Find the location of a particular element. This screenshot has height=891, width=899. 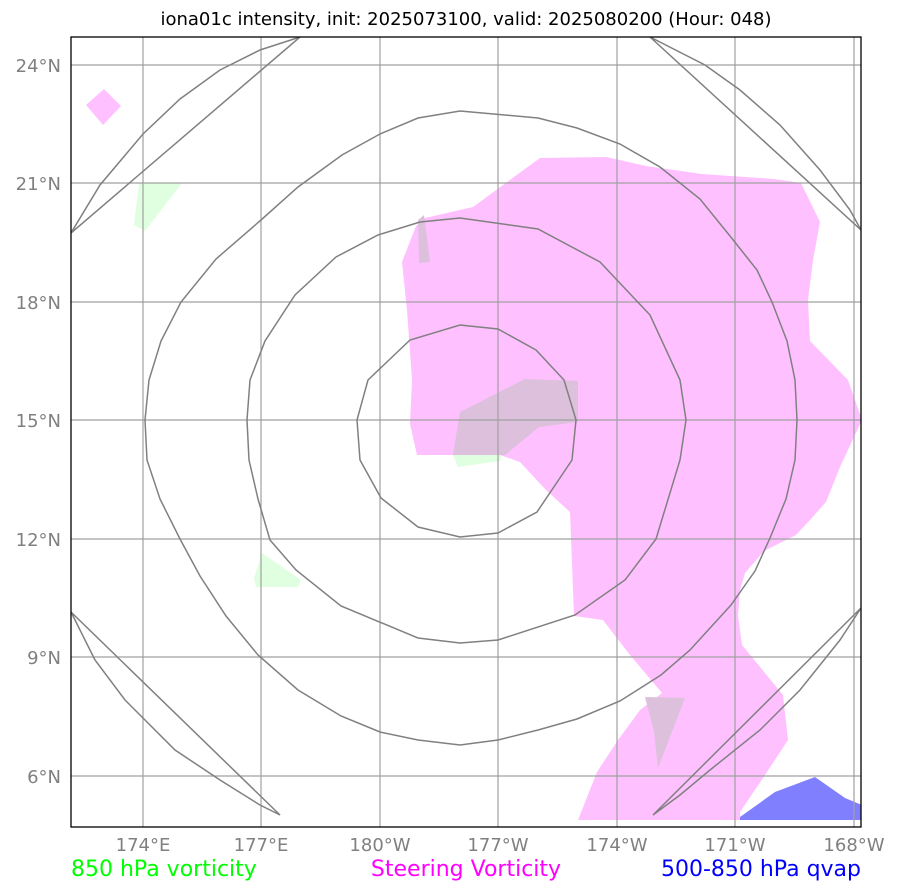

lat-label: 6°N is located at coordinates (44, 777).